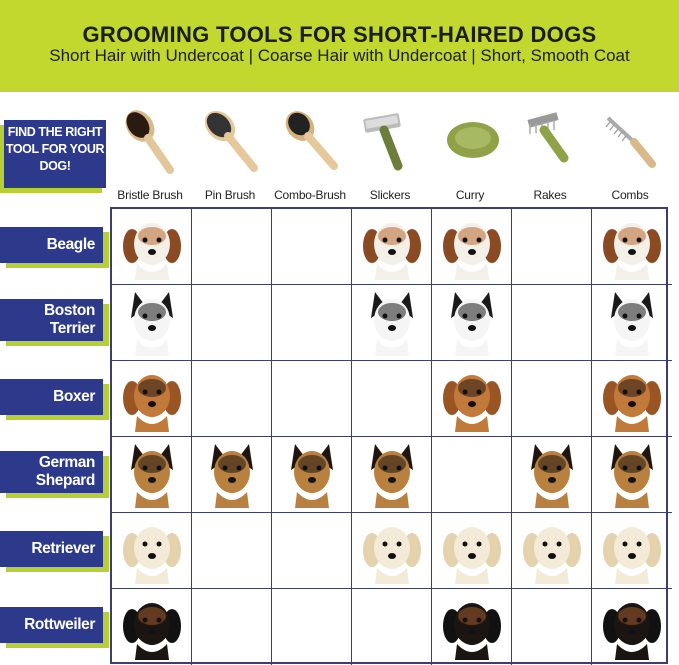  I want to click on combo-brush-icon, so click(311, 140).